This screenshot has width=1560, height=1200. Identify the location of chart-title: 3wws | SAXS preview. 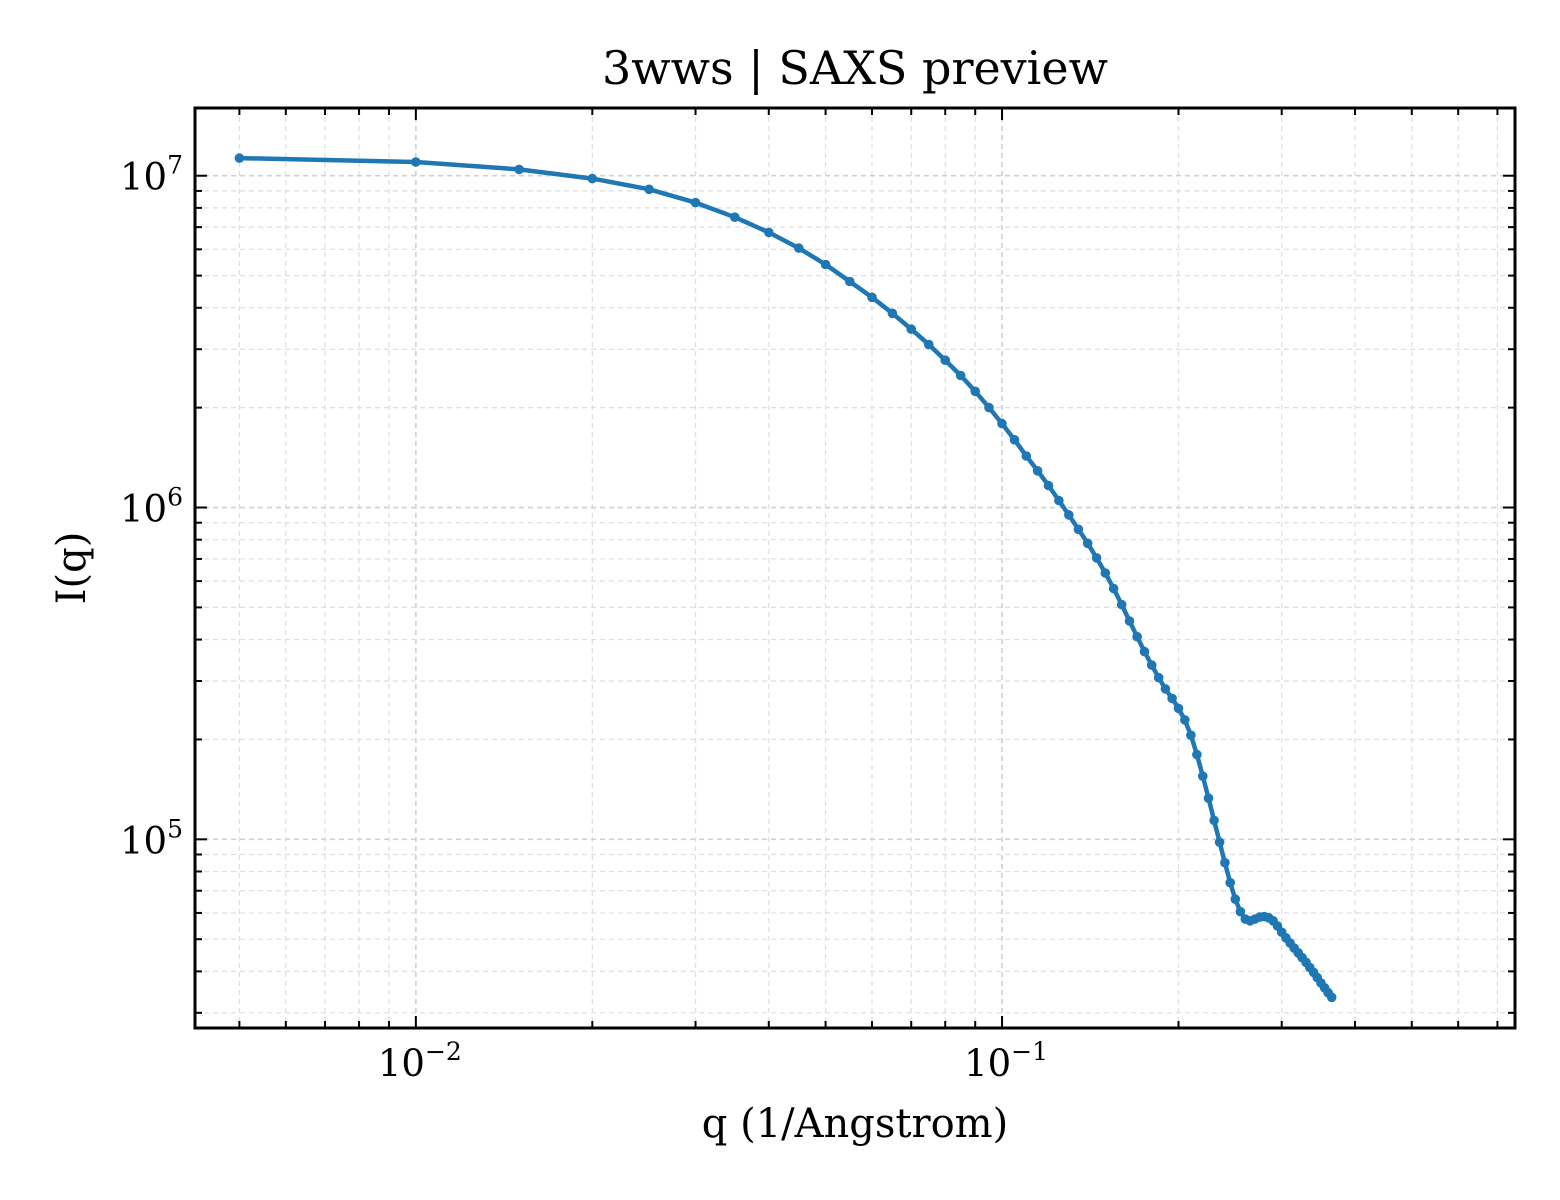
(855, 68).